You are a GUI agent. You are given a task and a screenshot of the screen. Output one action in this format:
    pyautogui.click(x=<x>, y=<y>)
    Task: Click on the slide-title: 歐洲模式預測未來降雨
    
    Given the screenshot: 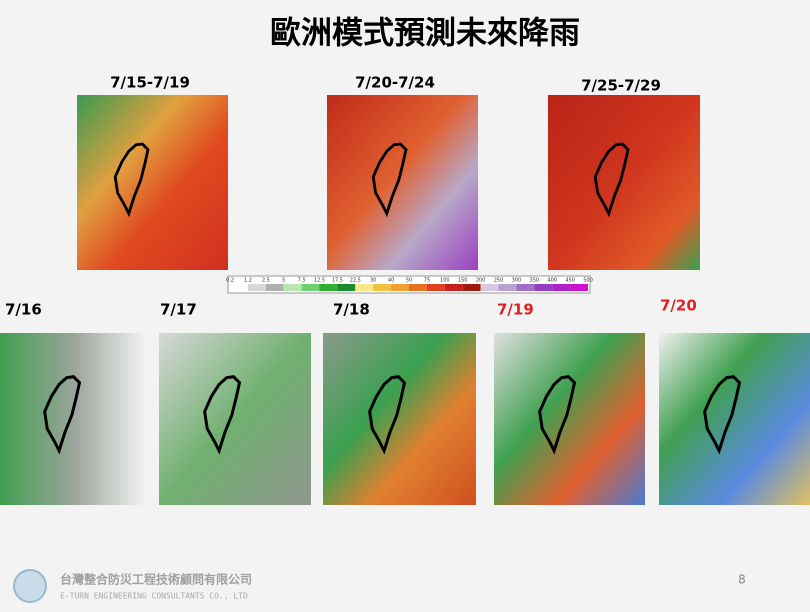 What is the action you would take?
    pyautogui.click(x=425, y=34)
    